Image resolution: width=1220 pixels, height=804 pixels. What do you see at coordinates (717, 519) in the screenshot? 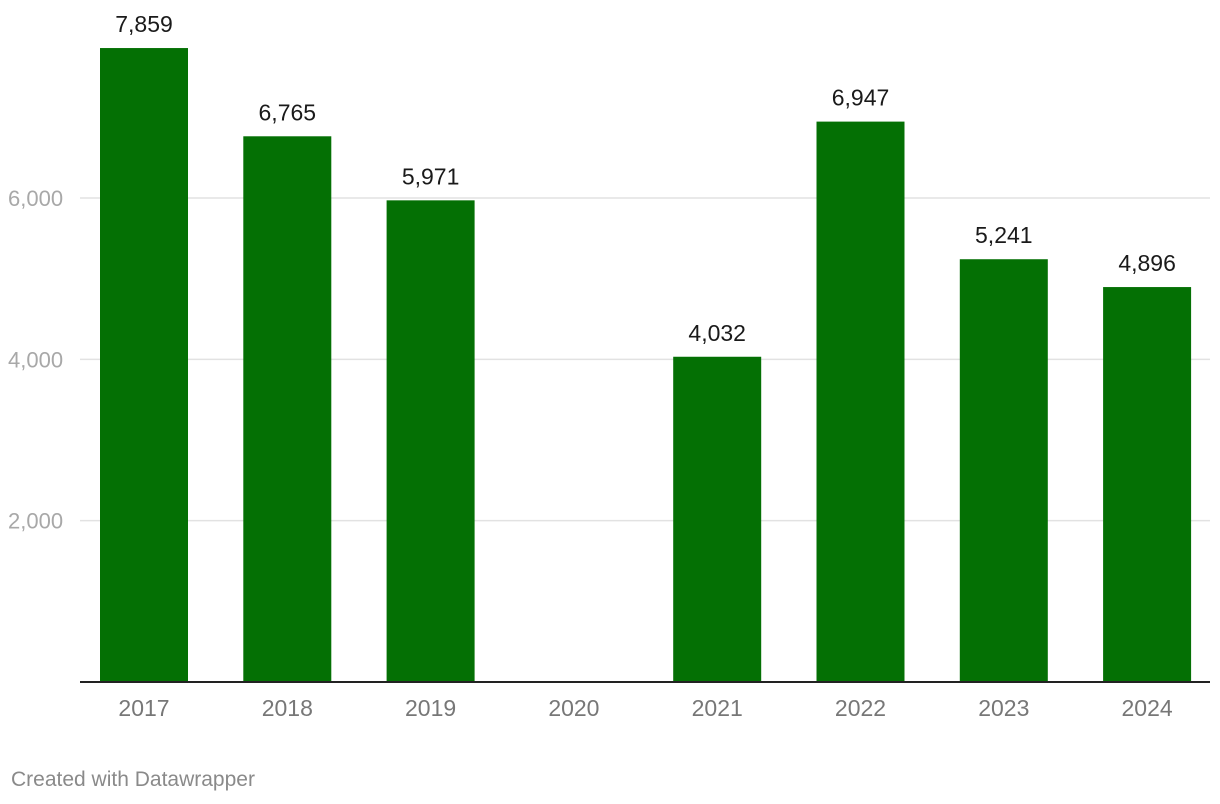
I see `bar-2021` at bounding box center [717, 519].